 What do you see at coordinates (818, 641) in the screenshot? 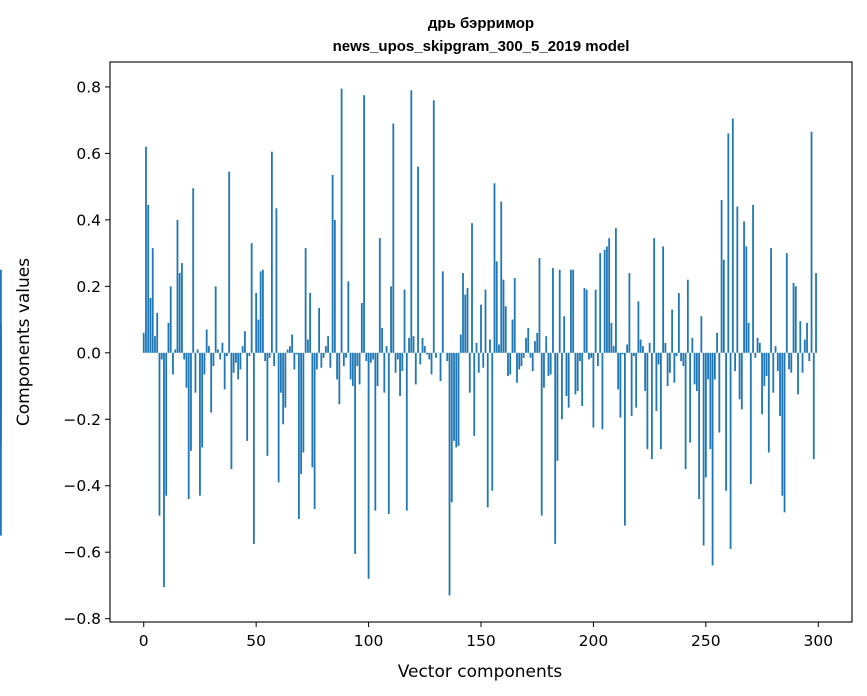
I see `x-tick-label: 300` at bounding box center [818, 641].